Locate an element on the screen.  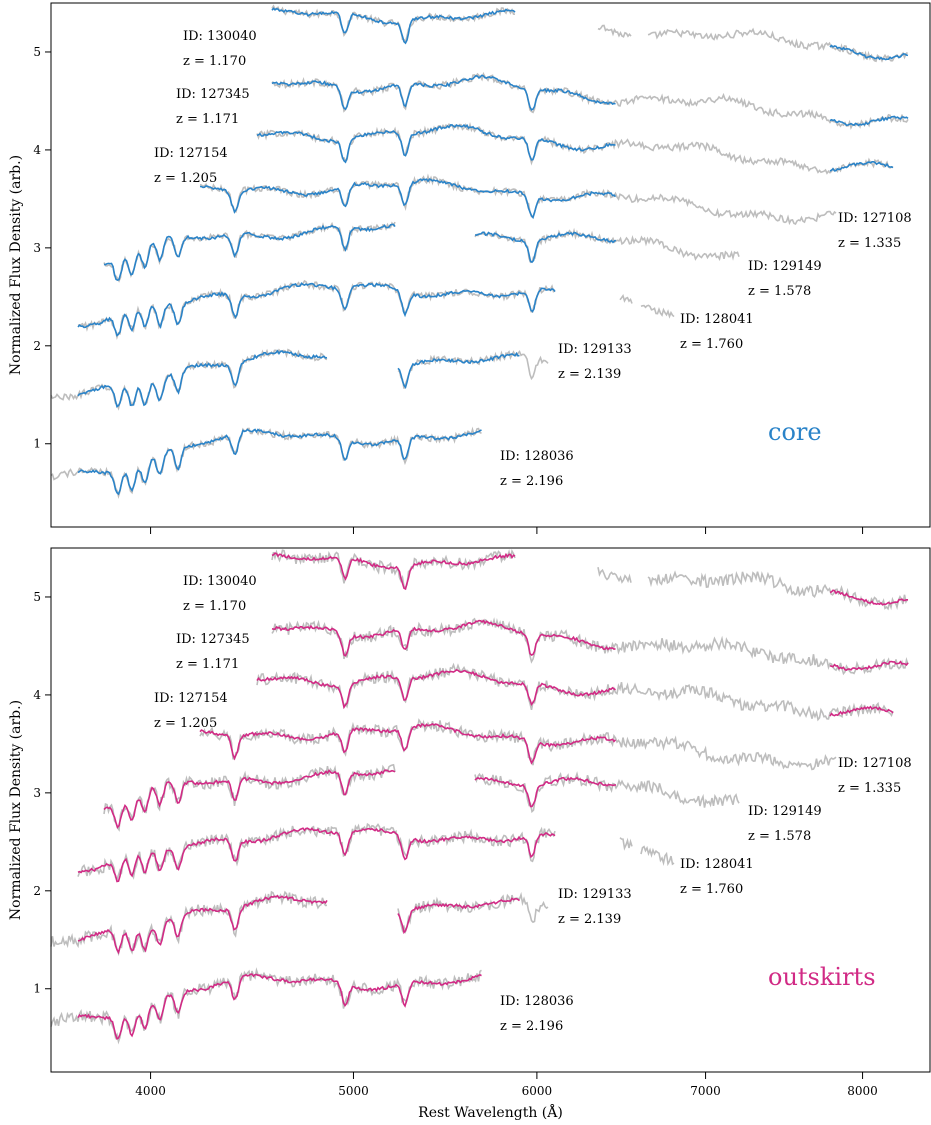
x-tick-label-6000: 6000 is located at coordinates (537, 1091).